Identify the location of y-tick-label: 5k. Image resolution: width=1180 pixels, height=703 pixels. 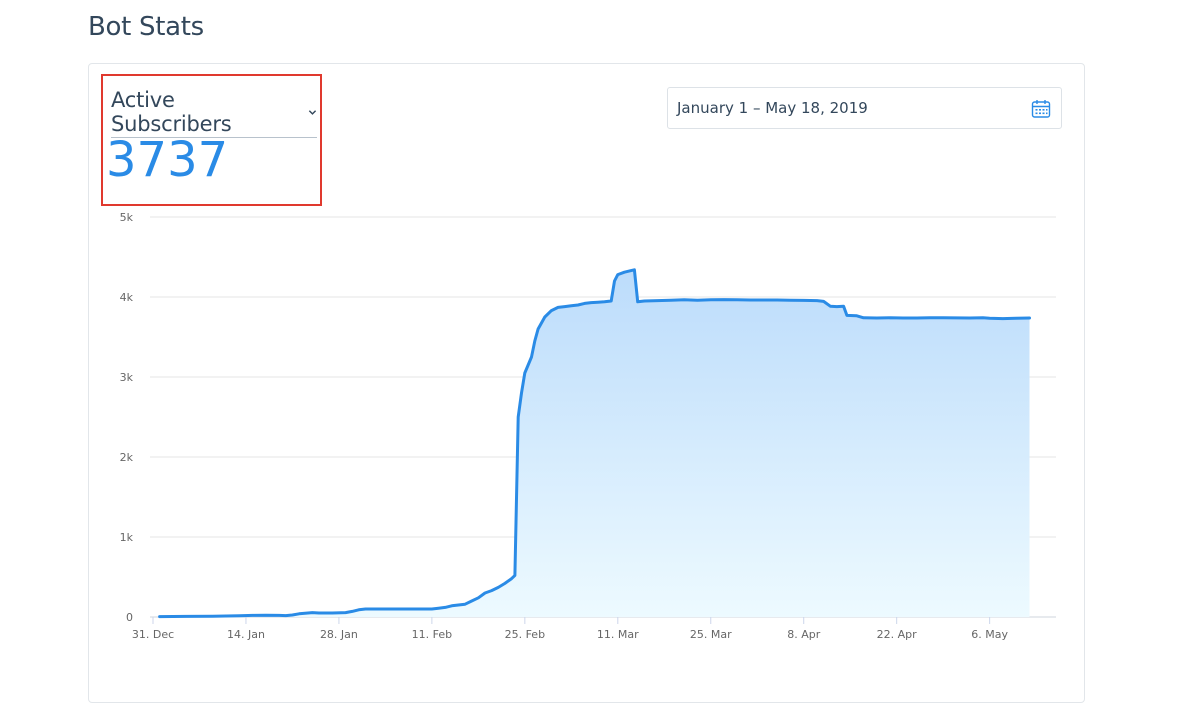
(127, 217).